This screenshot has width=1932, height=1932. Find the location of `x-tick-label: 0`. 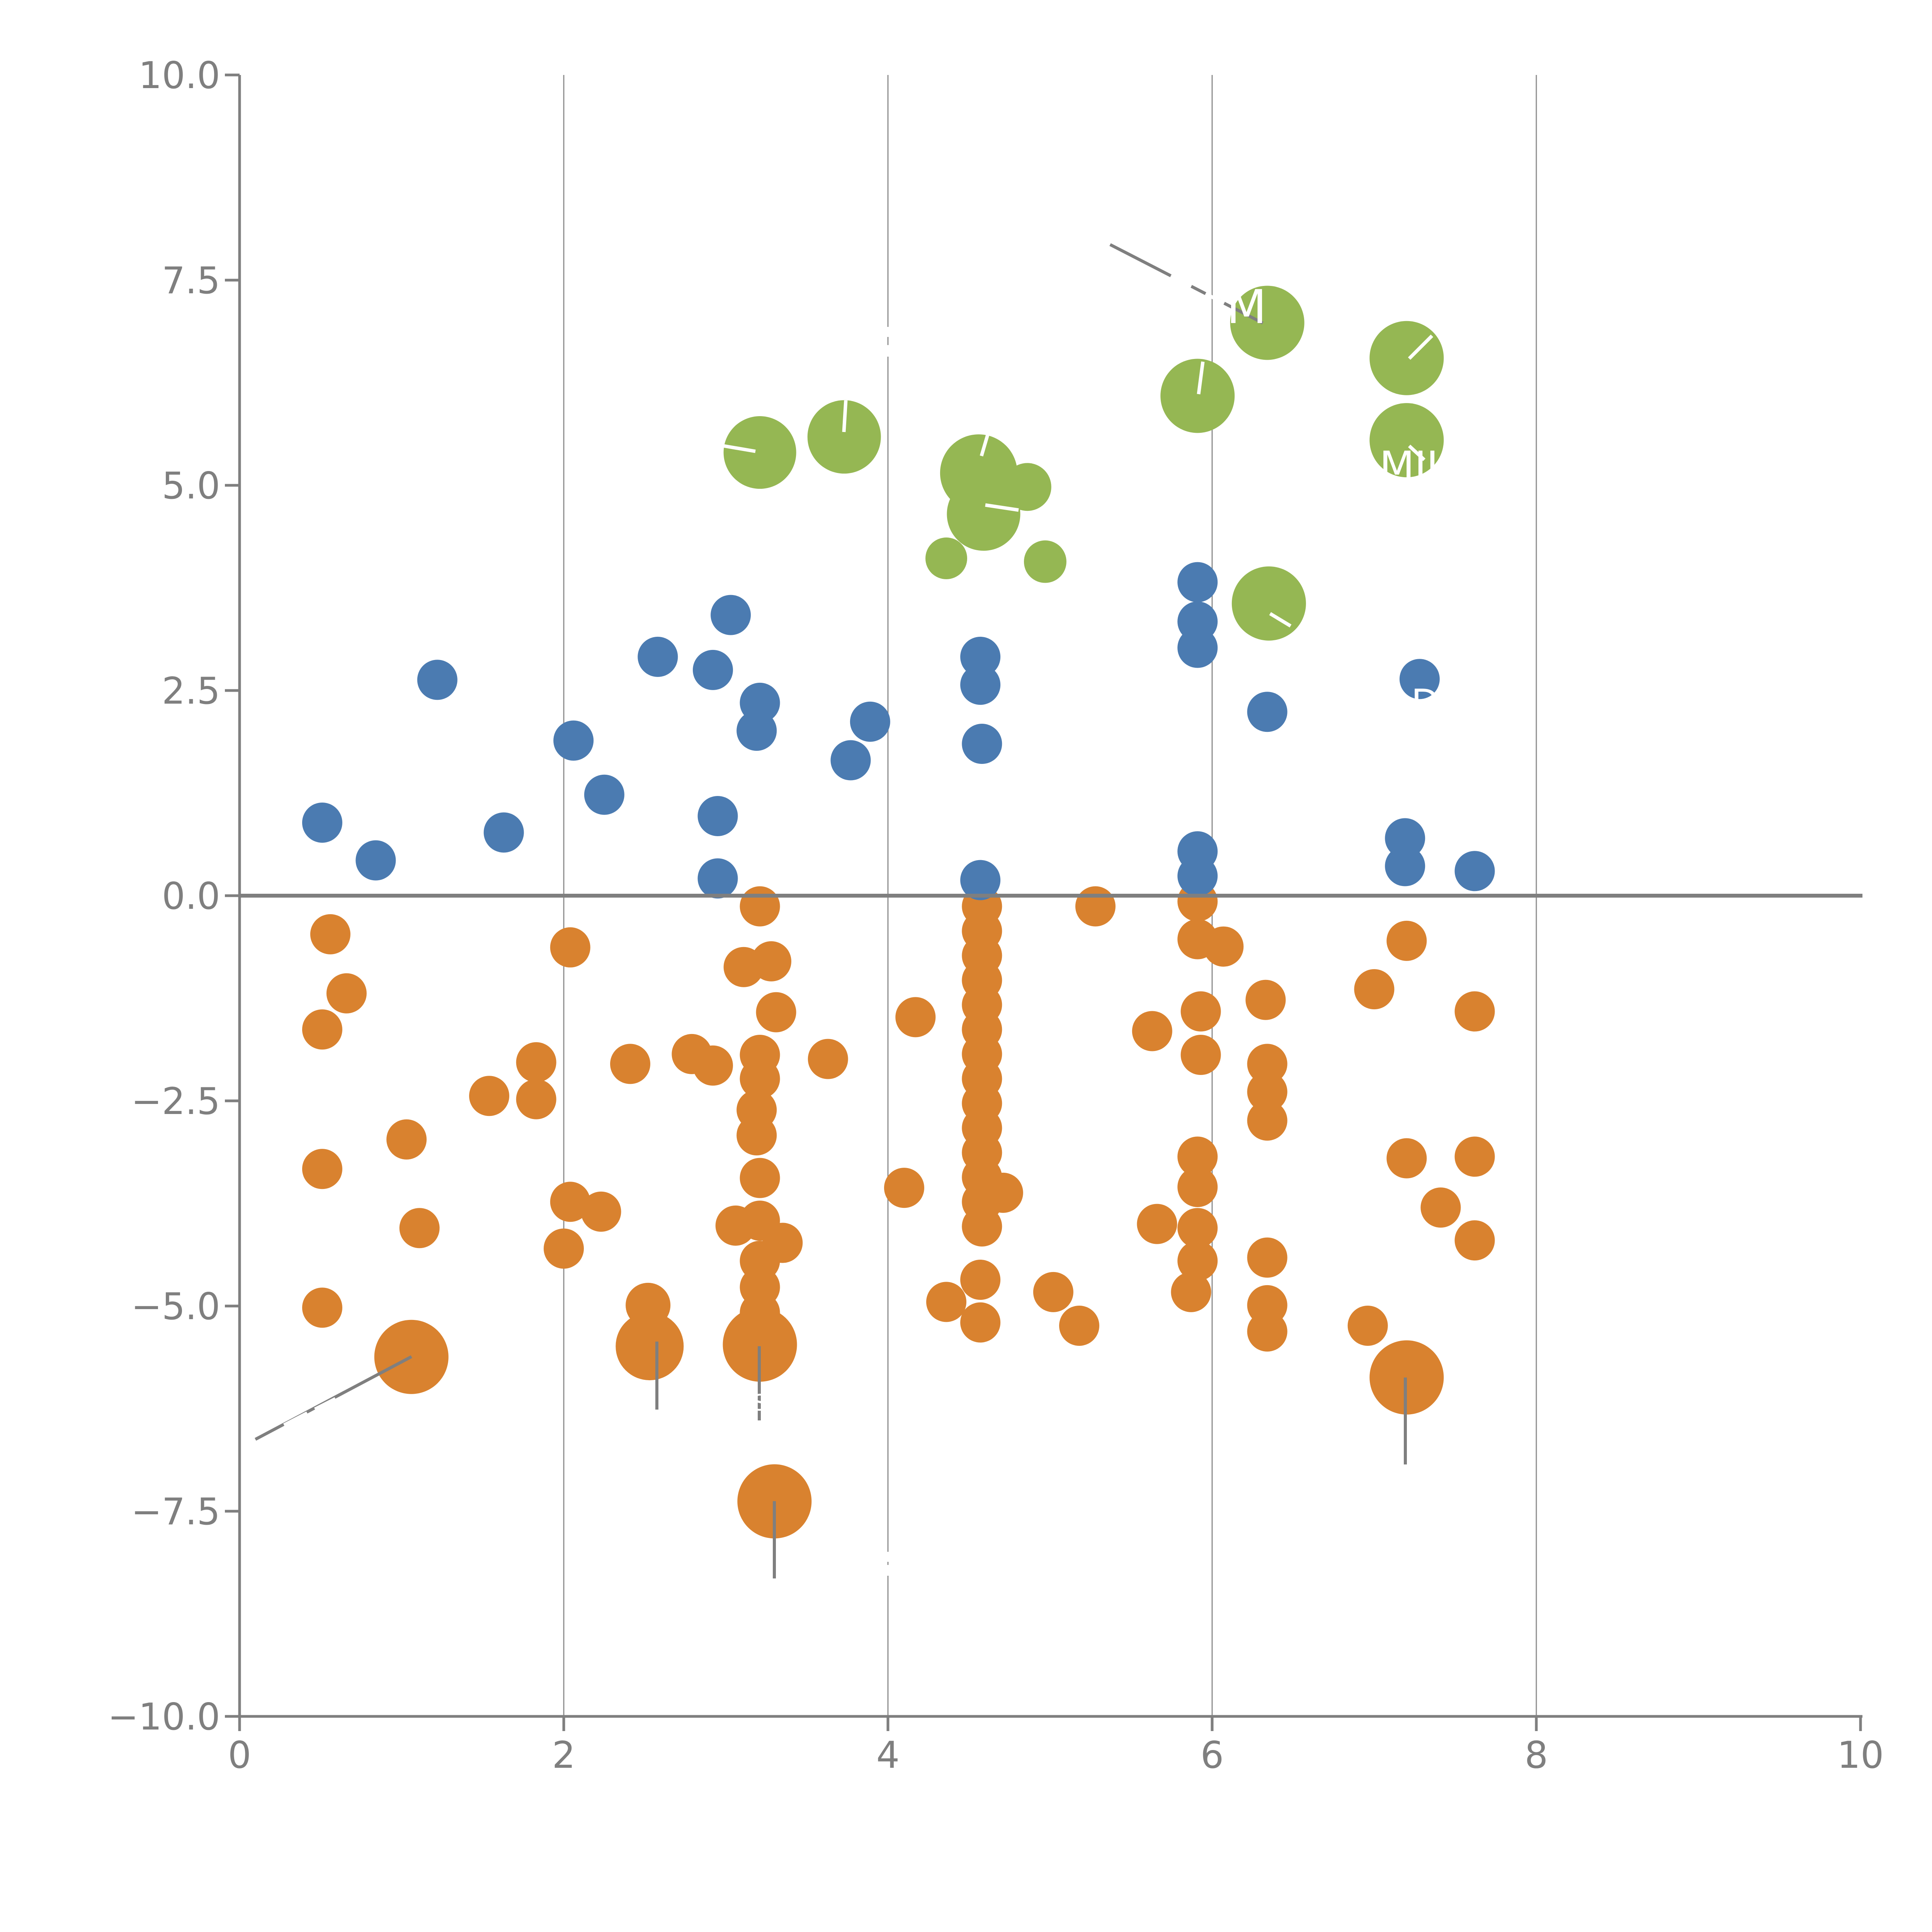

x-tick-label: 0 is located at coordinates (239, 1756).